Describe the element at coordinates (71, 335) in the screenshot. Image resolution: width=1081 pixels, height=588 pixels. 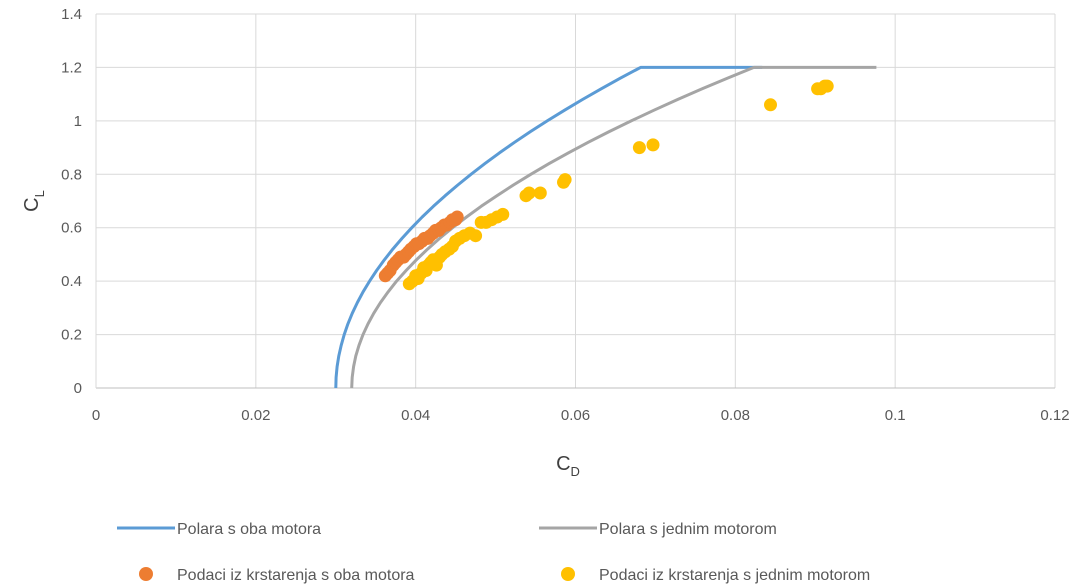
I see `y-tick-label: 0.2` at that location.